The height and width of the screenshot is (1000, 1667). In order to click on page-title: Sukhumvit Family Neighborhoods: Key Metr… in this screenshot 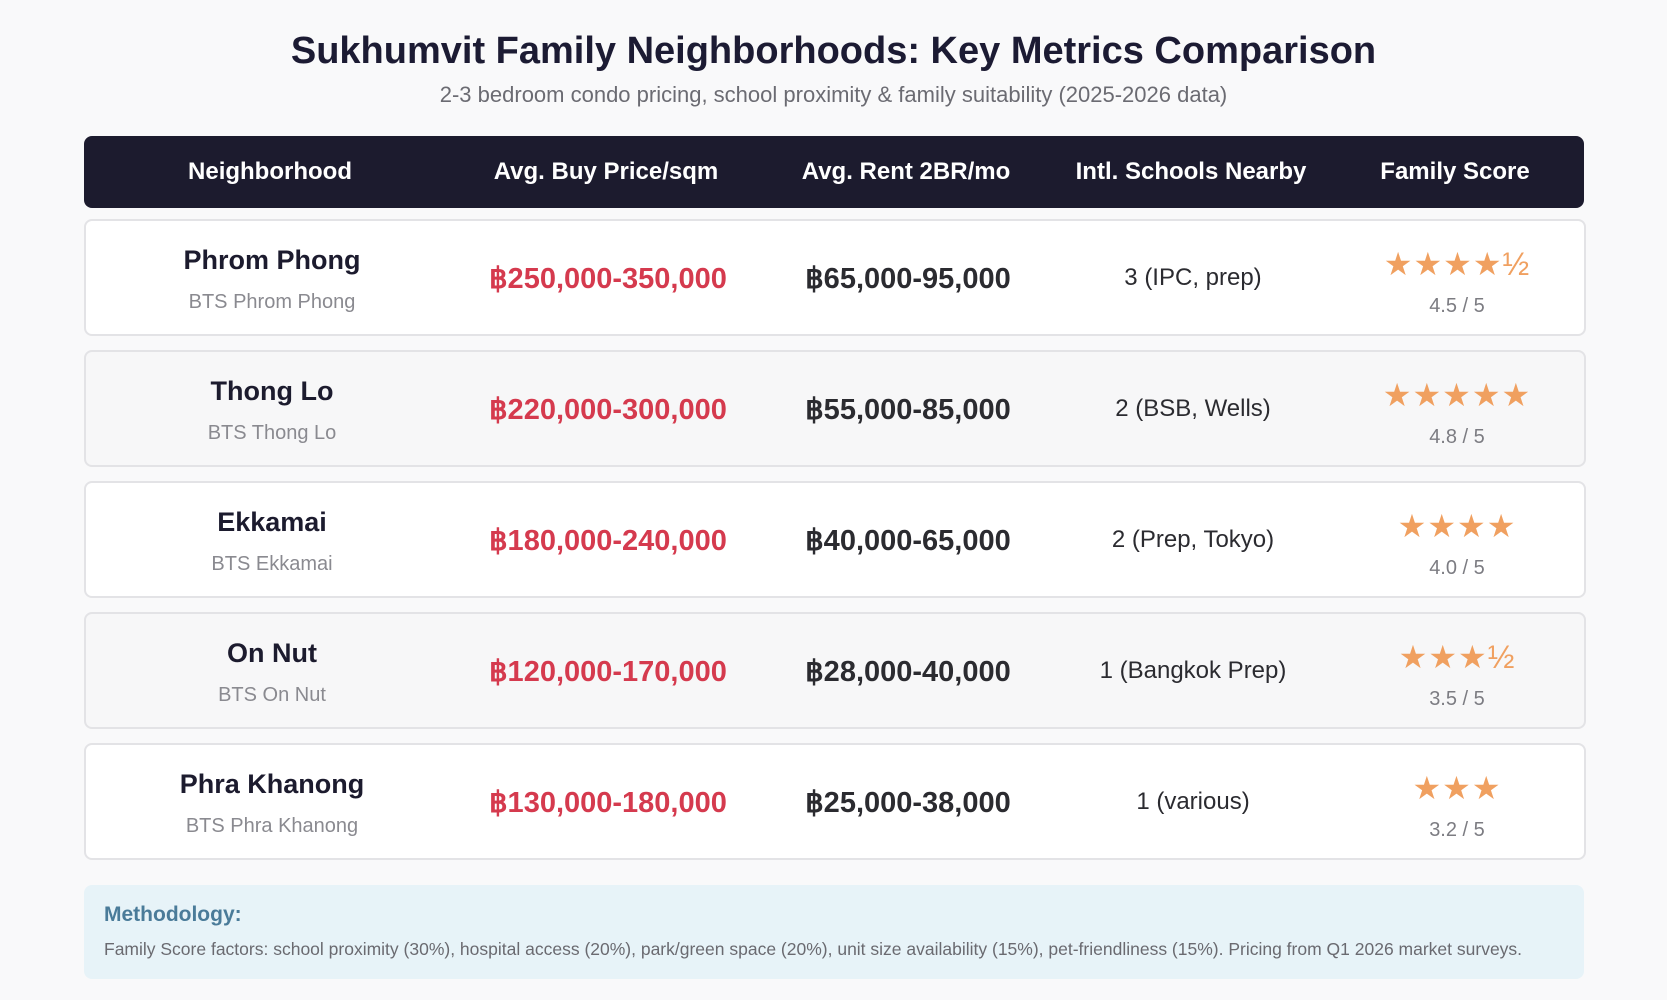, I will do `click(833, 51)`.